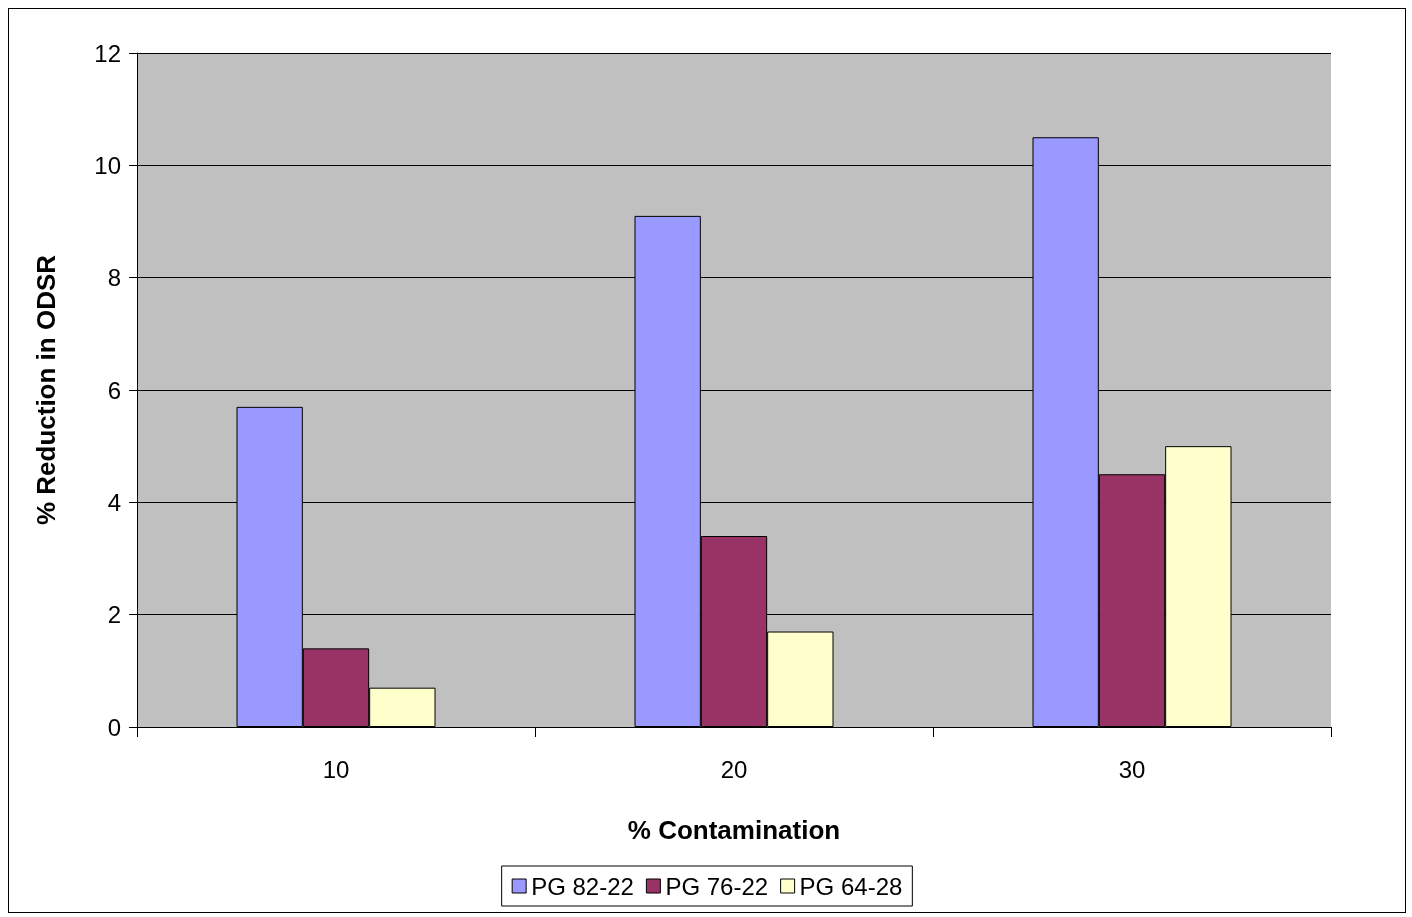  What do you see at coordinates (114, 615) in the screenshot?
I see `y-tick-label: 2` at bounding box center [114, 615].